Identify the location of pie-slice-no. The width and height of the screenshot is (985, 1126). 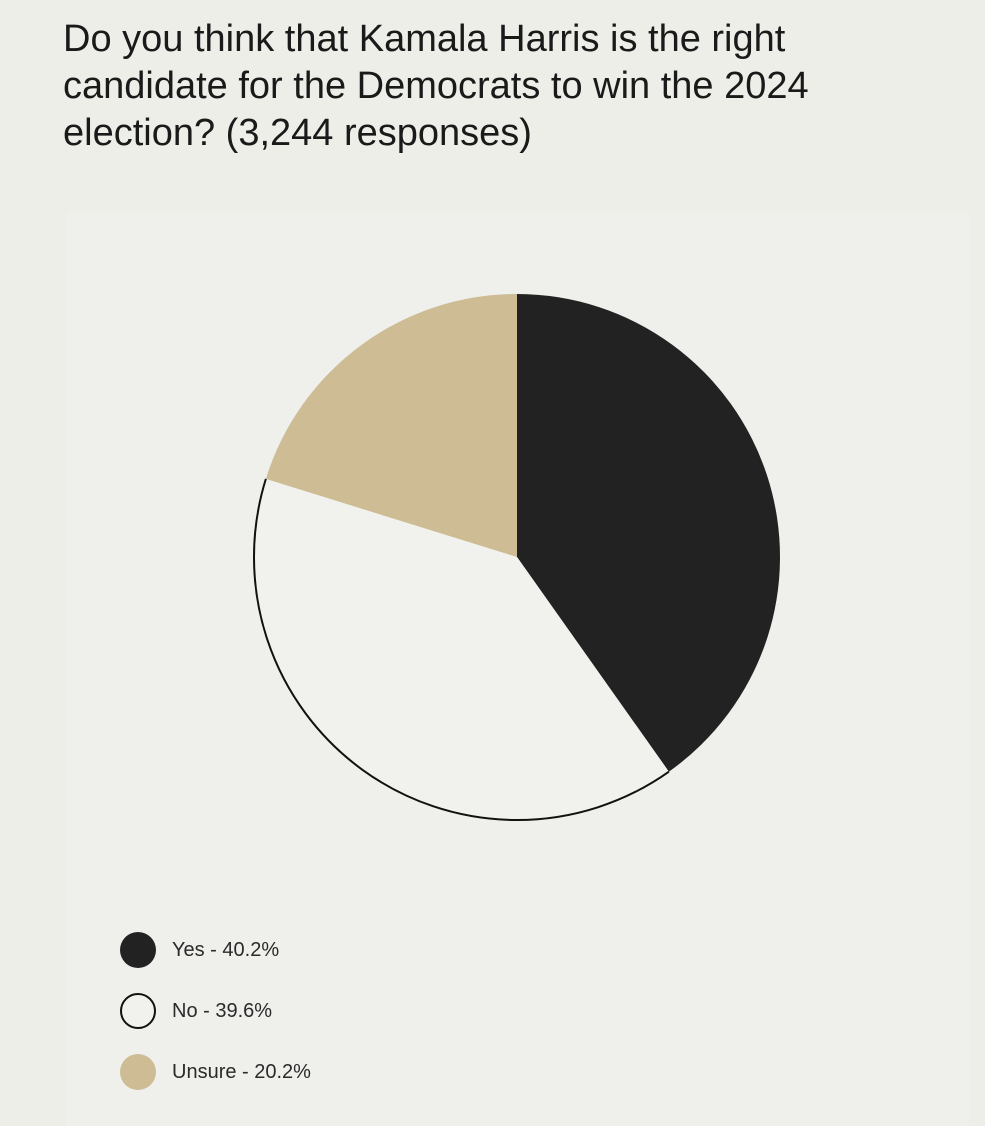
(461, 649).